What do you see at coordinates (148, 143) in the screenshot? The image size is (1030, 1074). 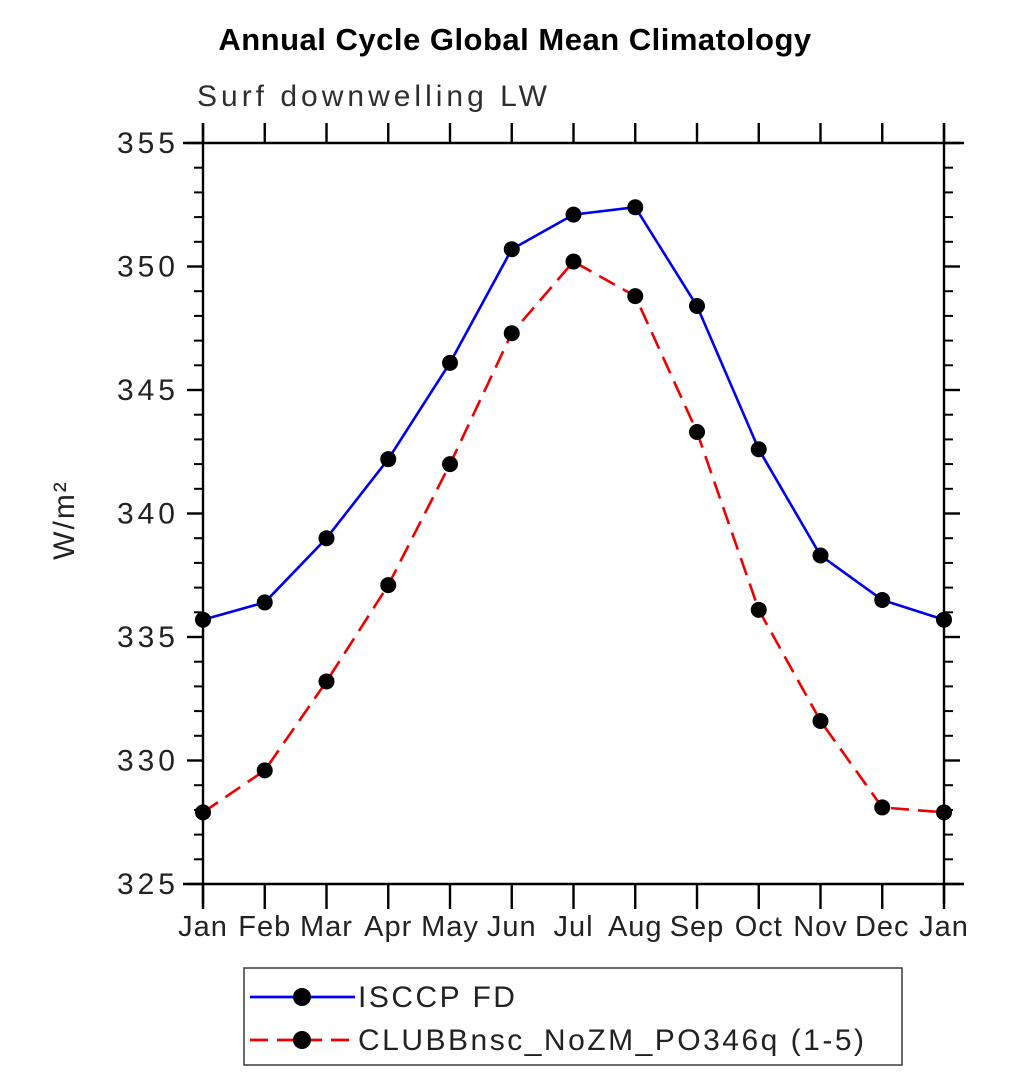 I see `y-tick-label: 355` at bounding box center [148, 143].